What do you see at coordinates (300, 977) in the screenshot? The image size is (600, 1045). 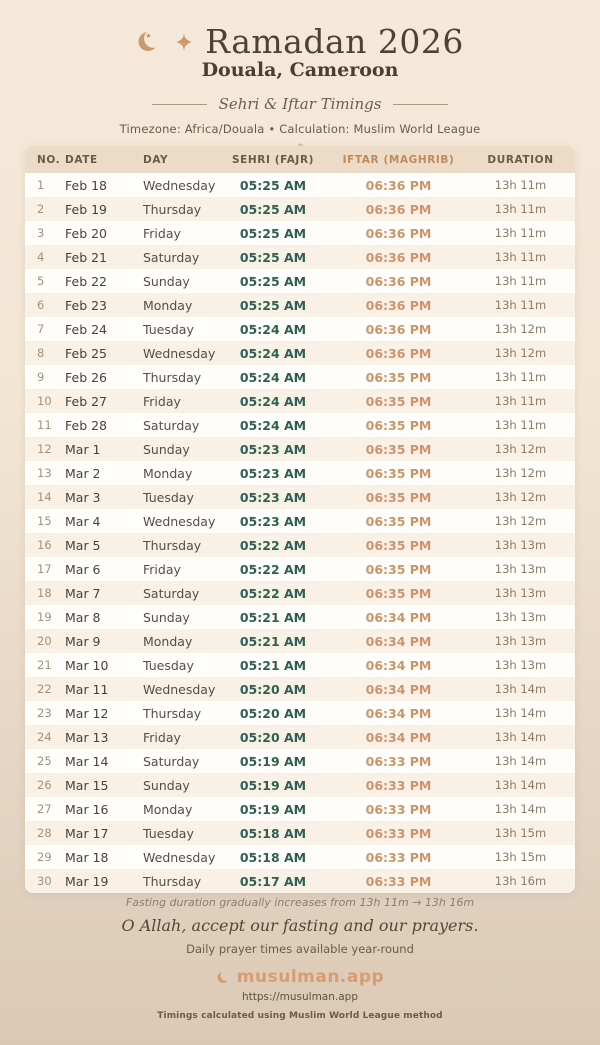 I see `brand-row: musulman.app` at bounding box center [300, 977].